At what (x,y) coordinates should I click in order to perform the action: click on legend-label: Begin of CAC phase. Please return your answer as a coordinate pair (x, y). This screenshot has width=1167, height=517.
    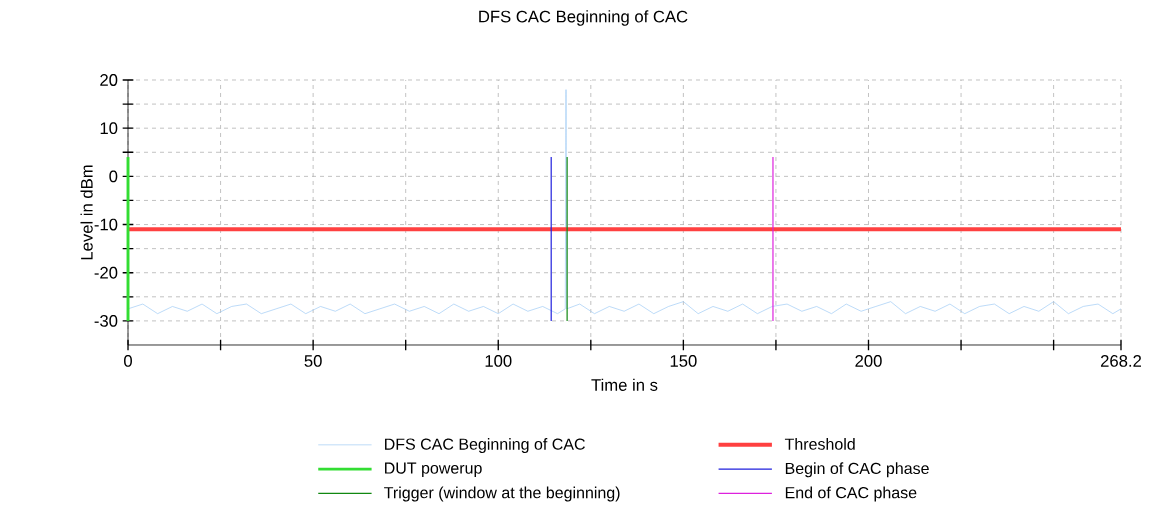
    Looking at the image, I should click on (857, 470).